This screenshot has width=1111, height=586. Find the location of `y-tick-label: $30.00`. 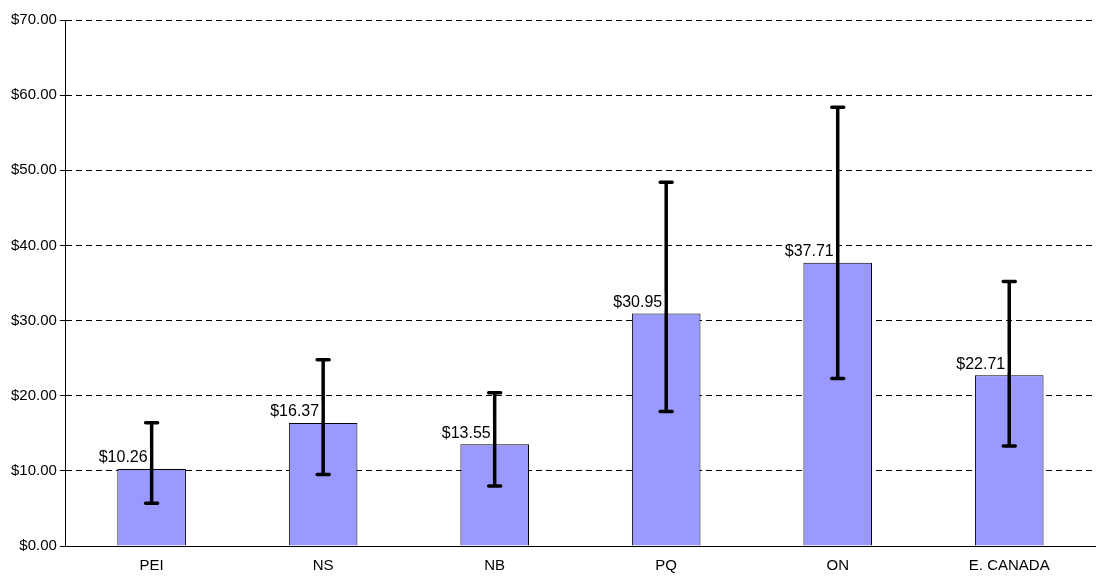

y-tick-label: $30.00 is located at coordinates (33, 319).